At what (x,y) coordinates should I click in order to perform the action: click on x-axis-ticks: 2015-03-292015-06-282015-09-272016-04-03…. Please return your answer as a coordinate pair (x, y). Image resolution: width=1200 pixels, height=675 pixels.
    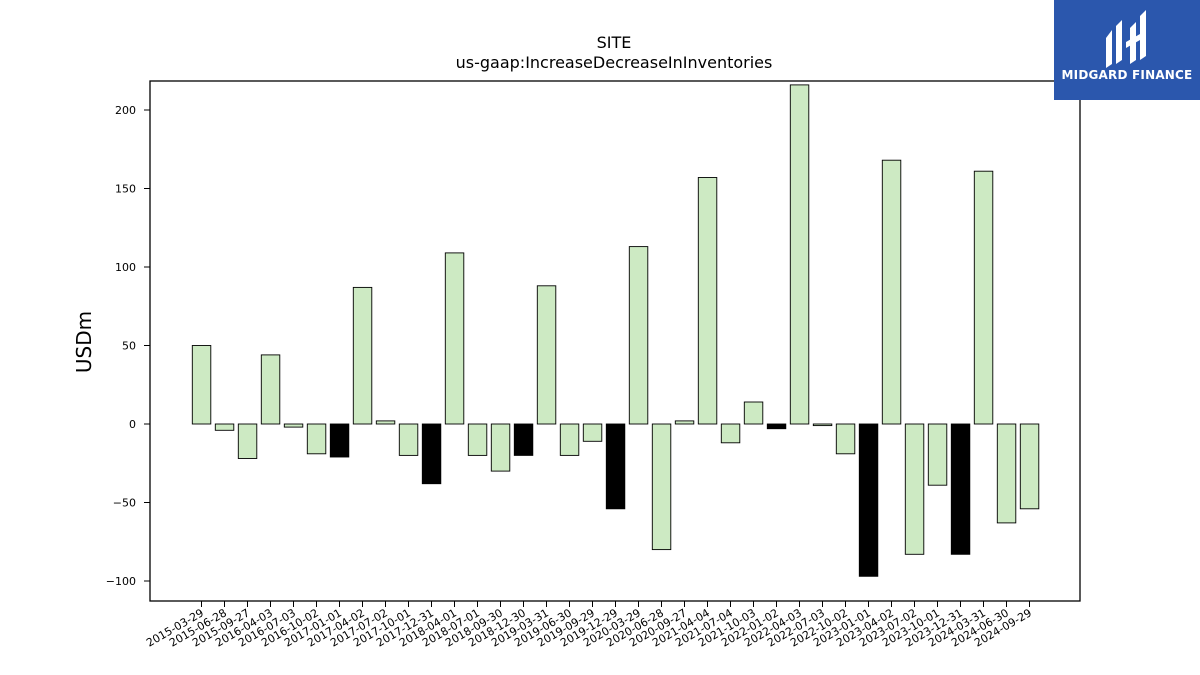
    Looking at the image, I should click on (589, 625).